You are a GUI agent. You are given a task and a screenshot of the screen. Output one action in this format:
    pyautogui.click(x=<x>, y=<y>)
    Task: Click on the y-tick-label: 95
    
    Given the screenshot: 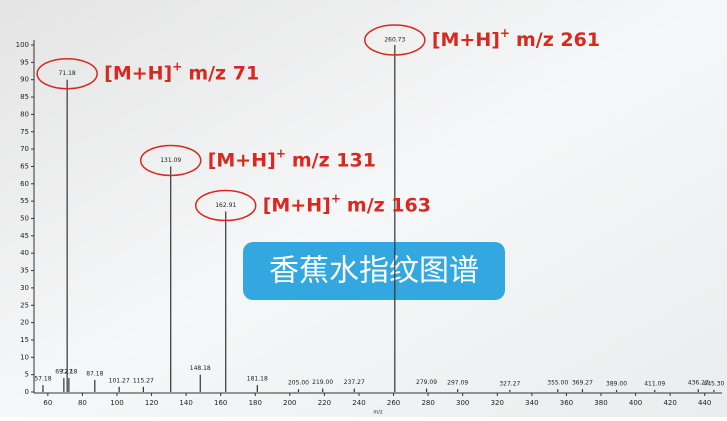 What is the action you would take?
    pyautogui.click(x=24, y=62)
    